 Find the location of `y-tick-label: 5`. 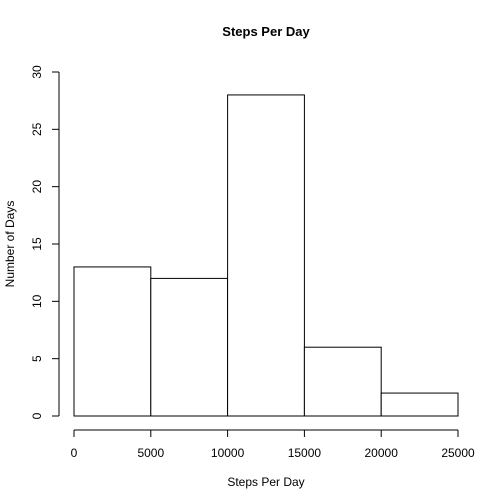

y-tick-label: 5 is located at coordinates (37, 358).